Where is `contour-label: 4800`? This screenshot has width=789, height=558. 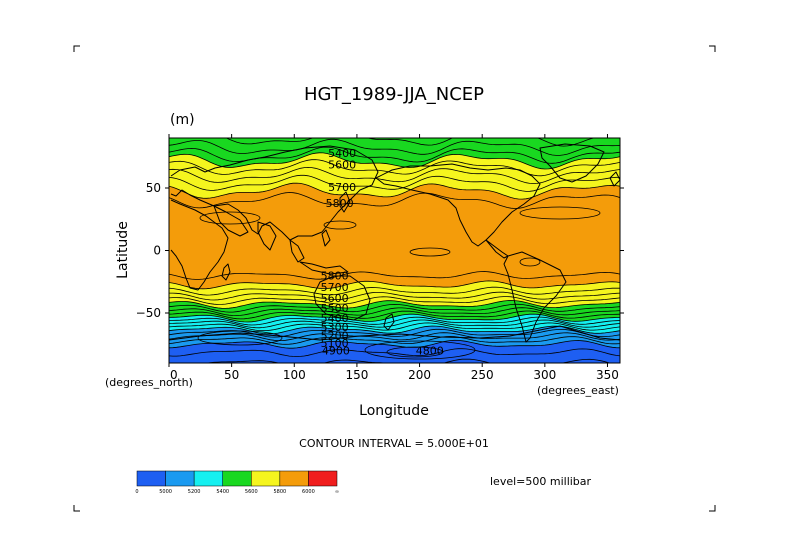 contour-label: 4800 is located at coordinates (430, 351).